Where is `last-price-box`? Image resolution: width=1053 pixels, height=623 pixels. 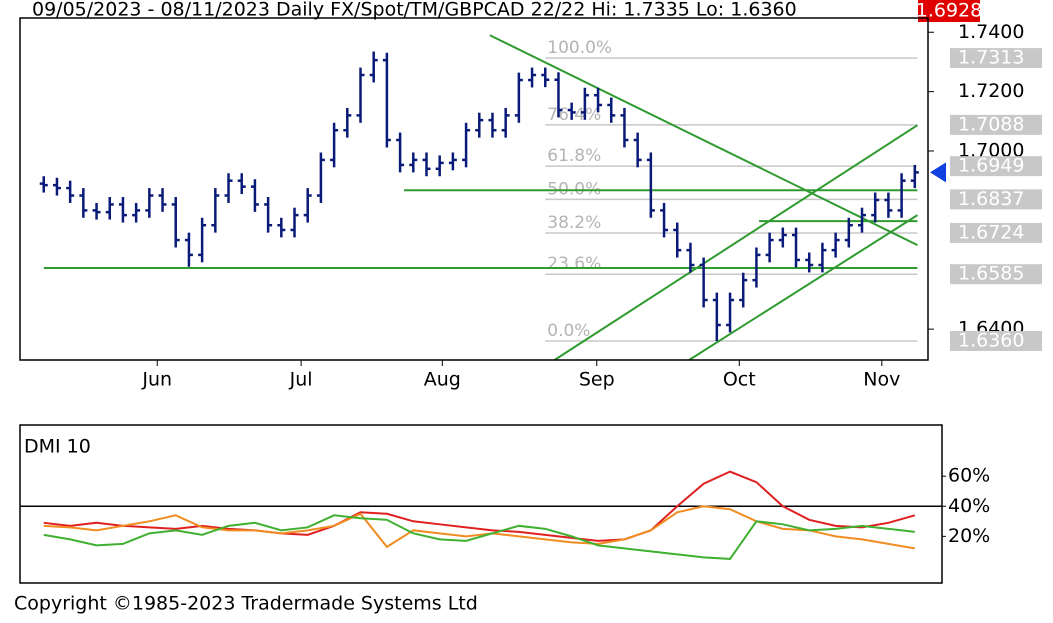 last-price-box is located at coordinates (949, 11).